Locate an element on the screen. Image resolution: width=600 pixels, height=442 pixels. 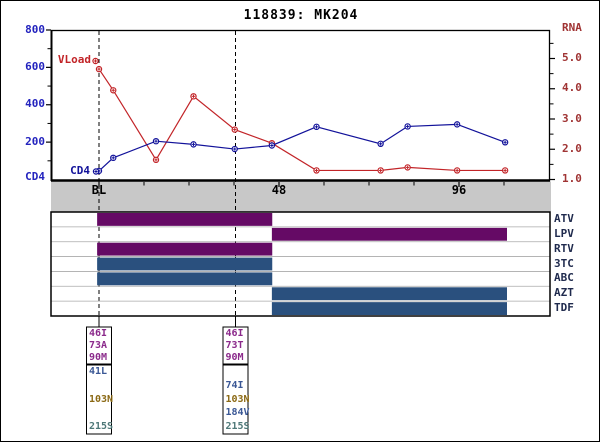
med-bar-azt is located at coordinates (389, 294).